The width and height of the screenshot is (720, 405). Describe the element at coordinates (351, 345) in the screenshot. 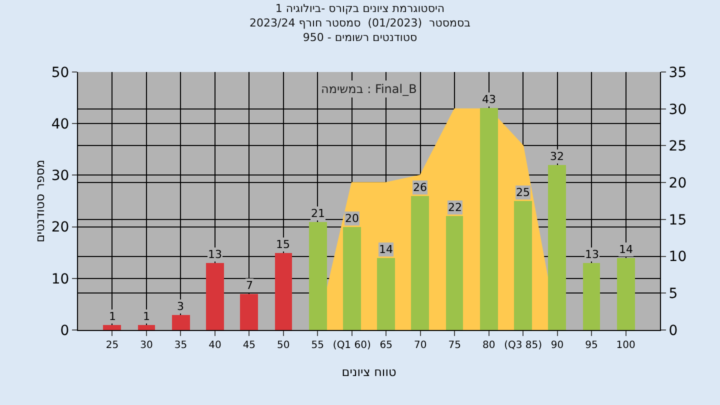

I see `x-tick-label: (Q1 60)` at that location.